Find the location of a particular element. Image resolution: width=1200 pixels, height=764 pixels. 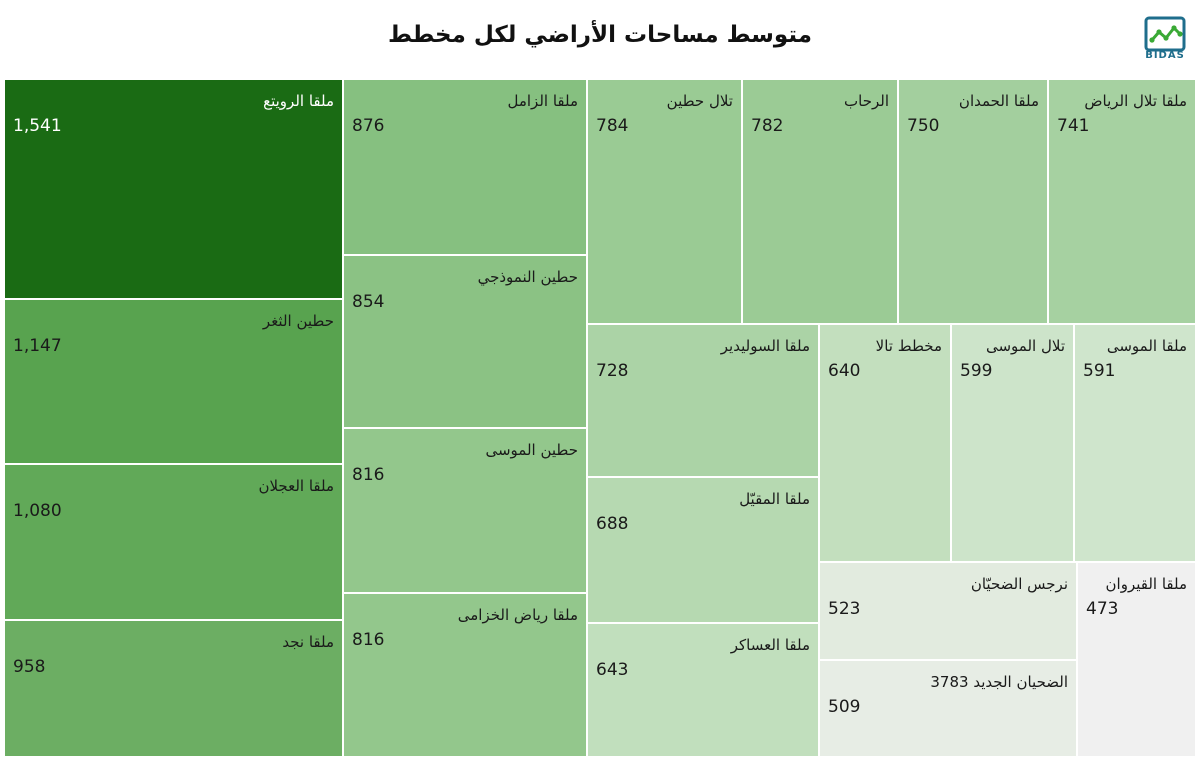

treemap-tile: ملقا المقيّل 688 is located at coordinates (703, 550).